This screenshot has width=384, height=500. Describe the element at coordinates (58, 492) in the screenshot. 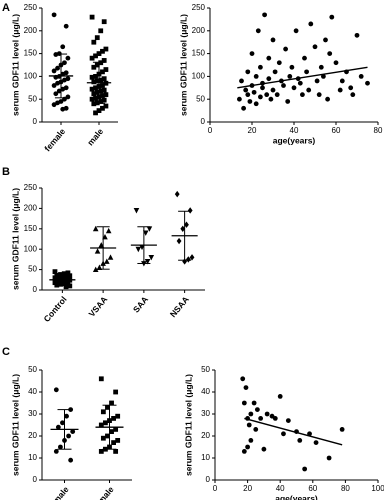

I see `x-tick-label: female` at that location.